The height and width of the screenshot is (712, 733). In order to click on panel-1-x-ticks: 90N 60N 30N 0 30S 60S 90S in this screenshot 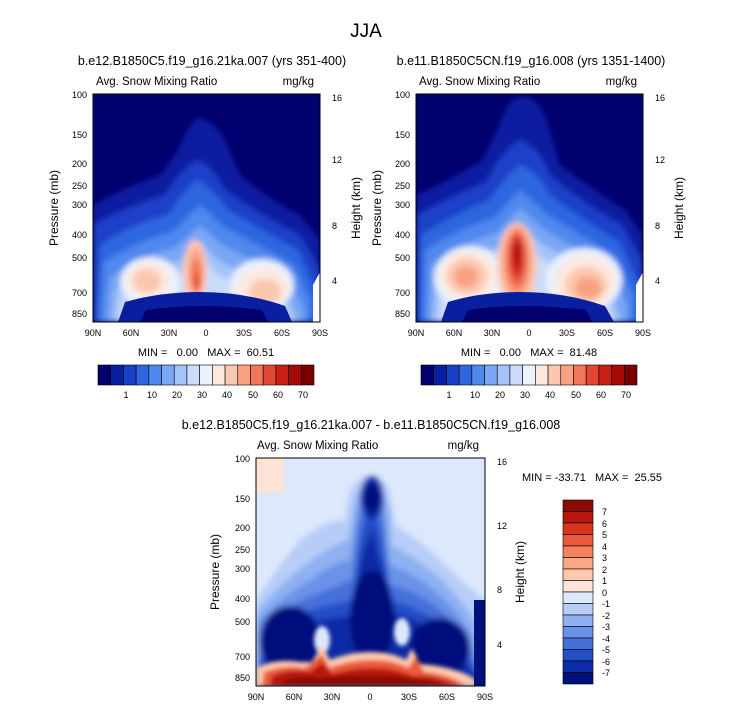, I will do `click(206, 333)`.